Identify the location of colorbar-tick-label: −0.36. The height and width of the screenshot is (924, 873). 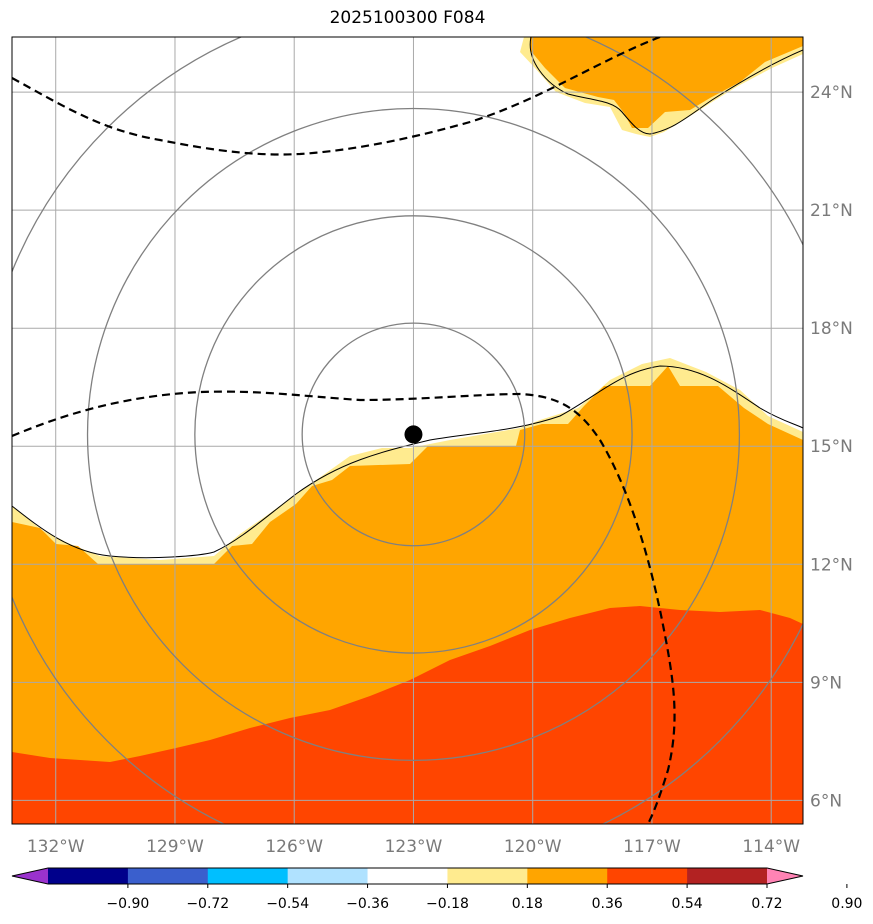
(367, 904).